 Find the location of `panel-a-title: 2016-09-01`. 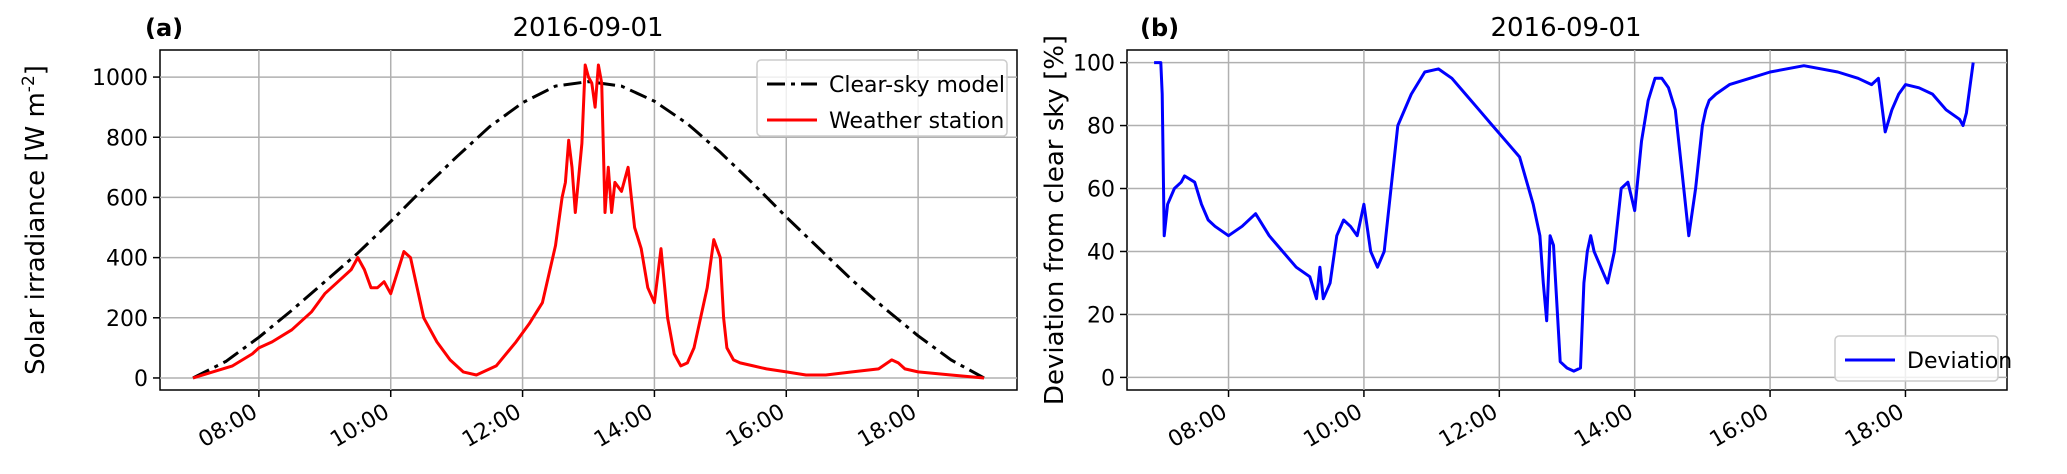

panel-a-title: 2016-09-01 is located at coordinates (587, 28).